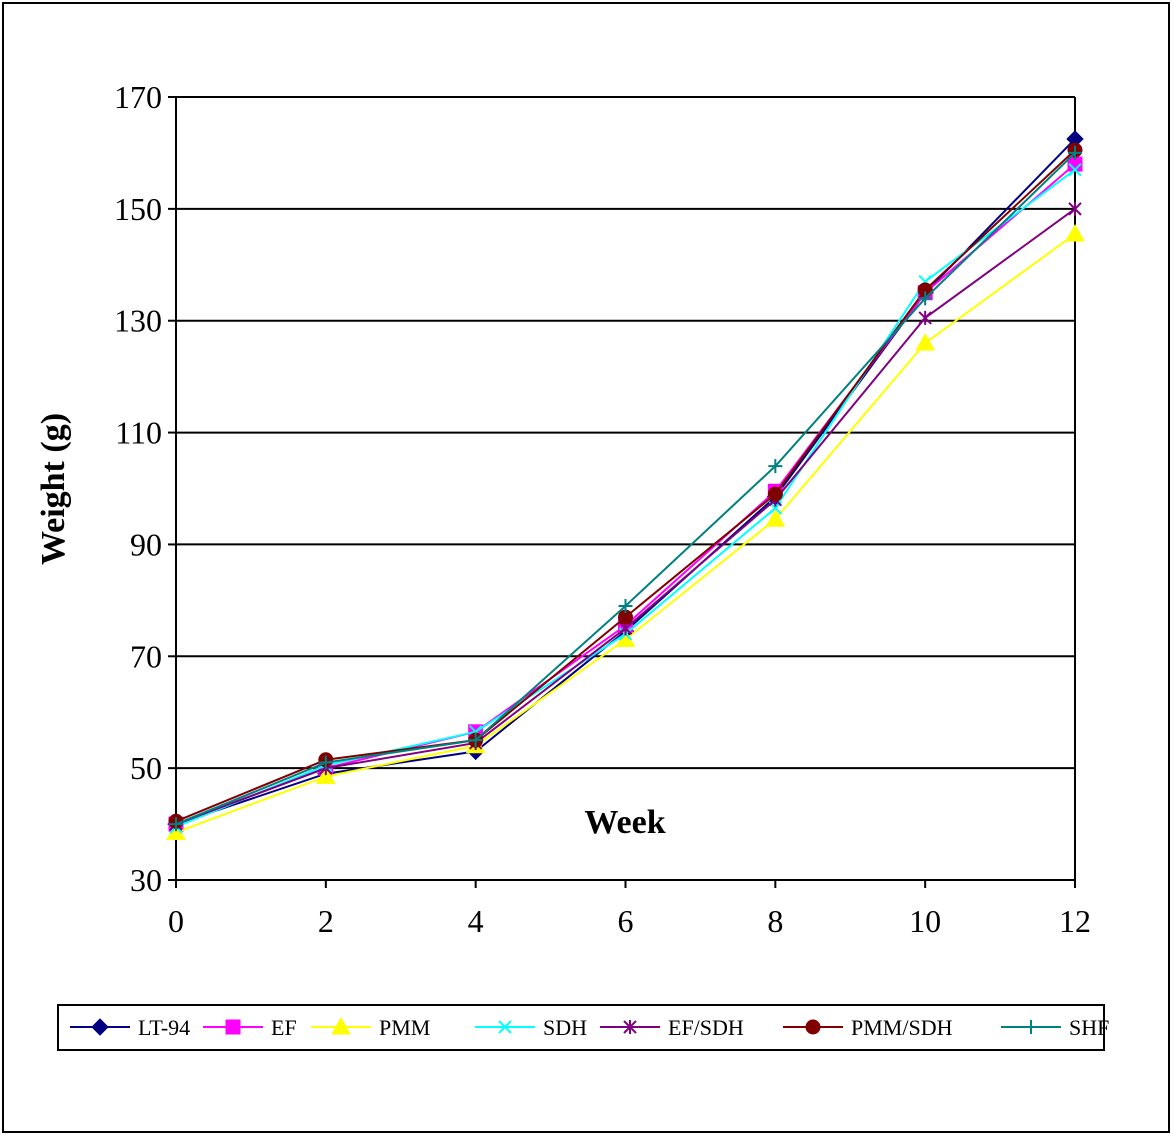 Image resolution: width=1174 pixels, height=1137 pixels. Describe the element at coordinates (146, 768) in the screenshot. I see `y-tick-label: 50` at that location.